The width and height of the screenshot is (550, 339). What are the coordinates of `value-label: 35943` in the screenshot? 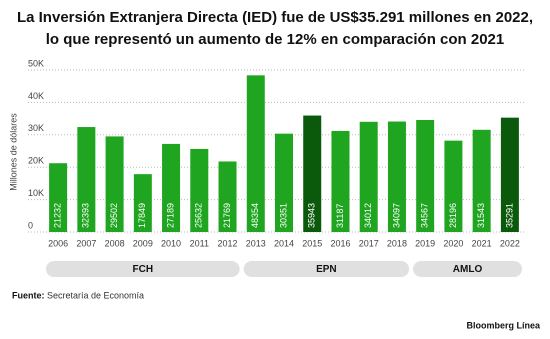 It's located at (312, 215).